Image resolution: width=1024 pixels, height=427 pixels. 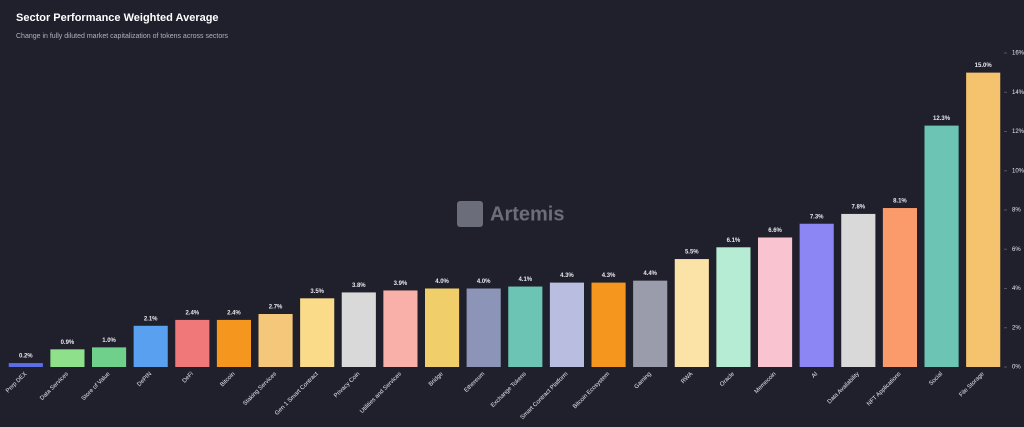 What do you see at coordinates (1018, 171) in the screenshot?
I see `y-tick-label: 10%` at bounding box center [1018, 171].